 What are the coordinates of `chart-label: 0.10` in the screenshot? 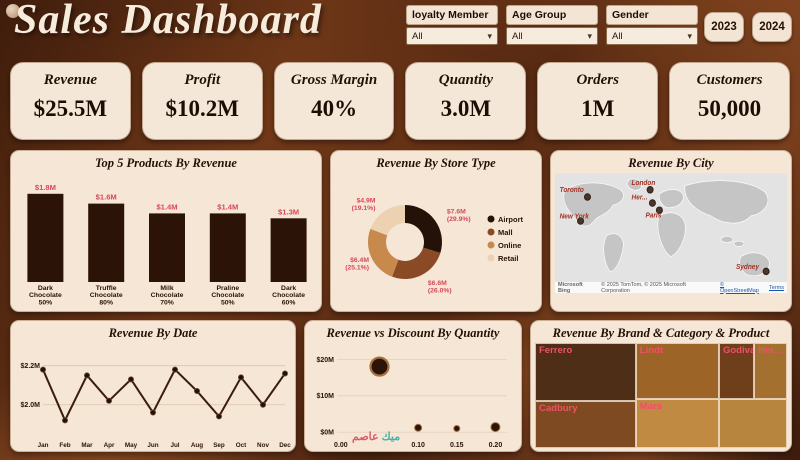 It's located at (418, 445).